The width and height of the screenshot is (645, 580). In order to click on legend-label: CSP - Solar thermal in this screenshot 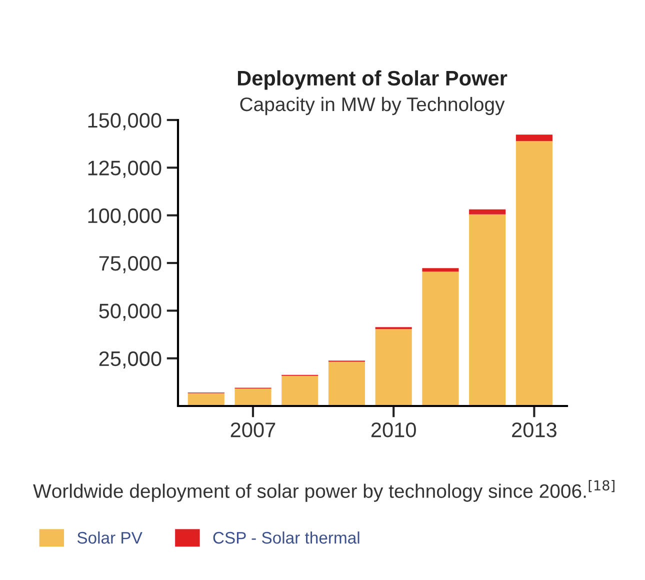, I will do `click(286, 537)`.